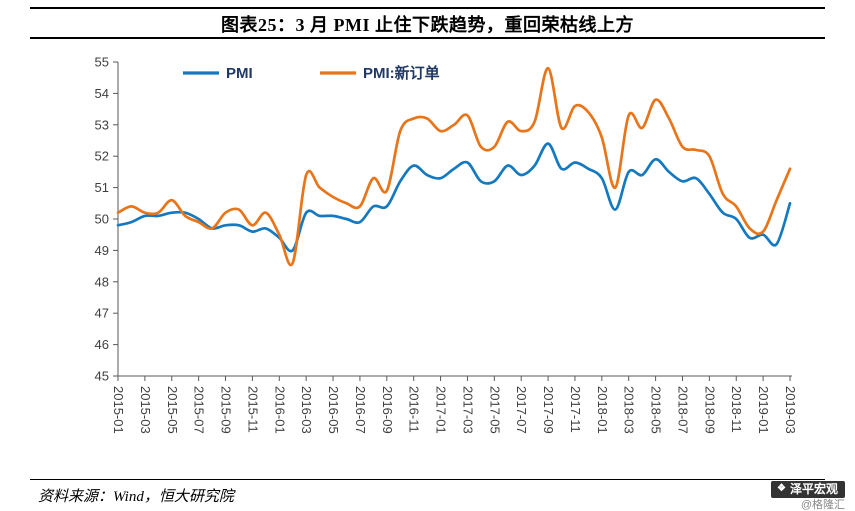 This screenshot has width=855, height=511. What do you see at coordinates (118, 410) in the screenshot?
I see `x-tick-label: 2015-01` at bounding box center [118, 410].